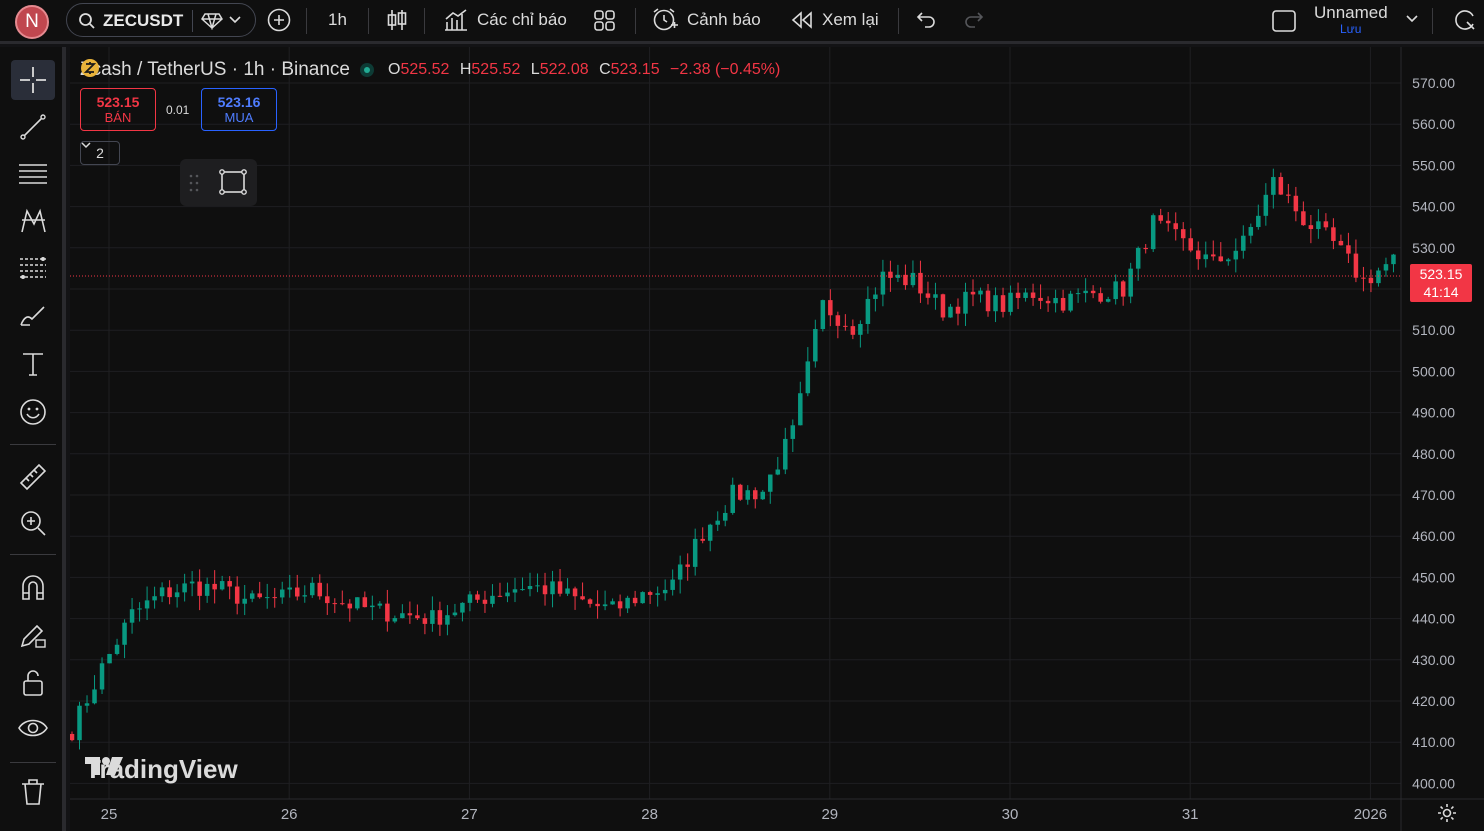 The image size is (1484, 831). I want to click on add-symbol-icon, so click(279, 20).